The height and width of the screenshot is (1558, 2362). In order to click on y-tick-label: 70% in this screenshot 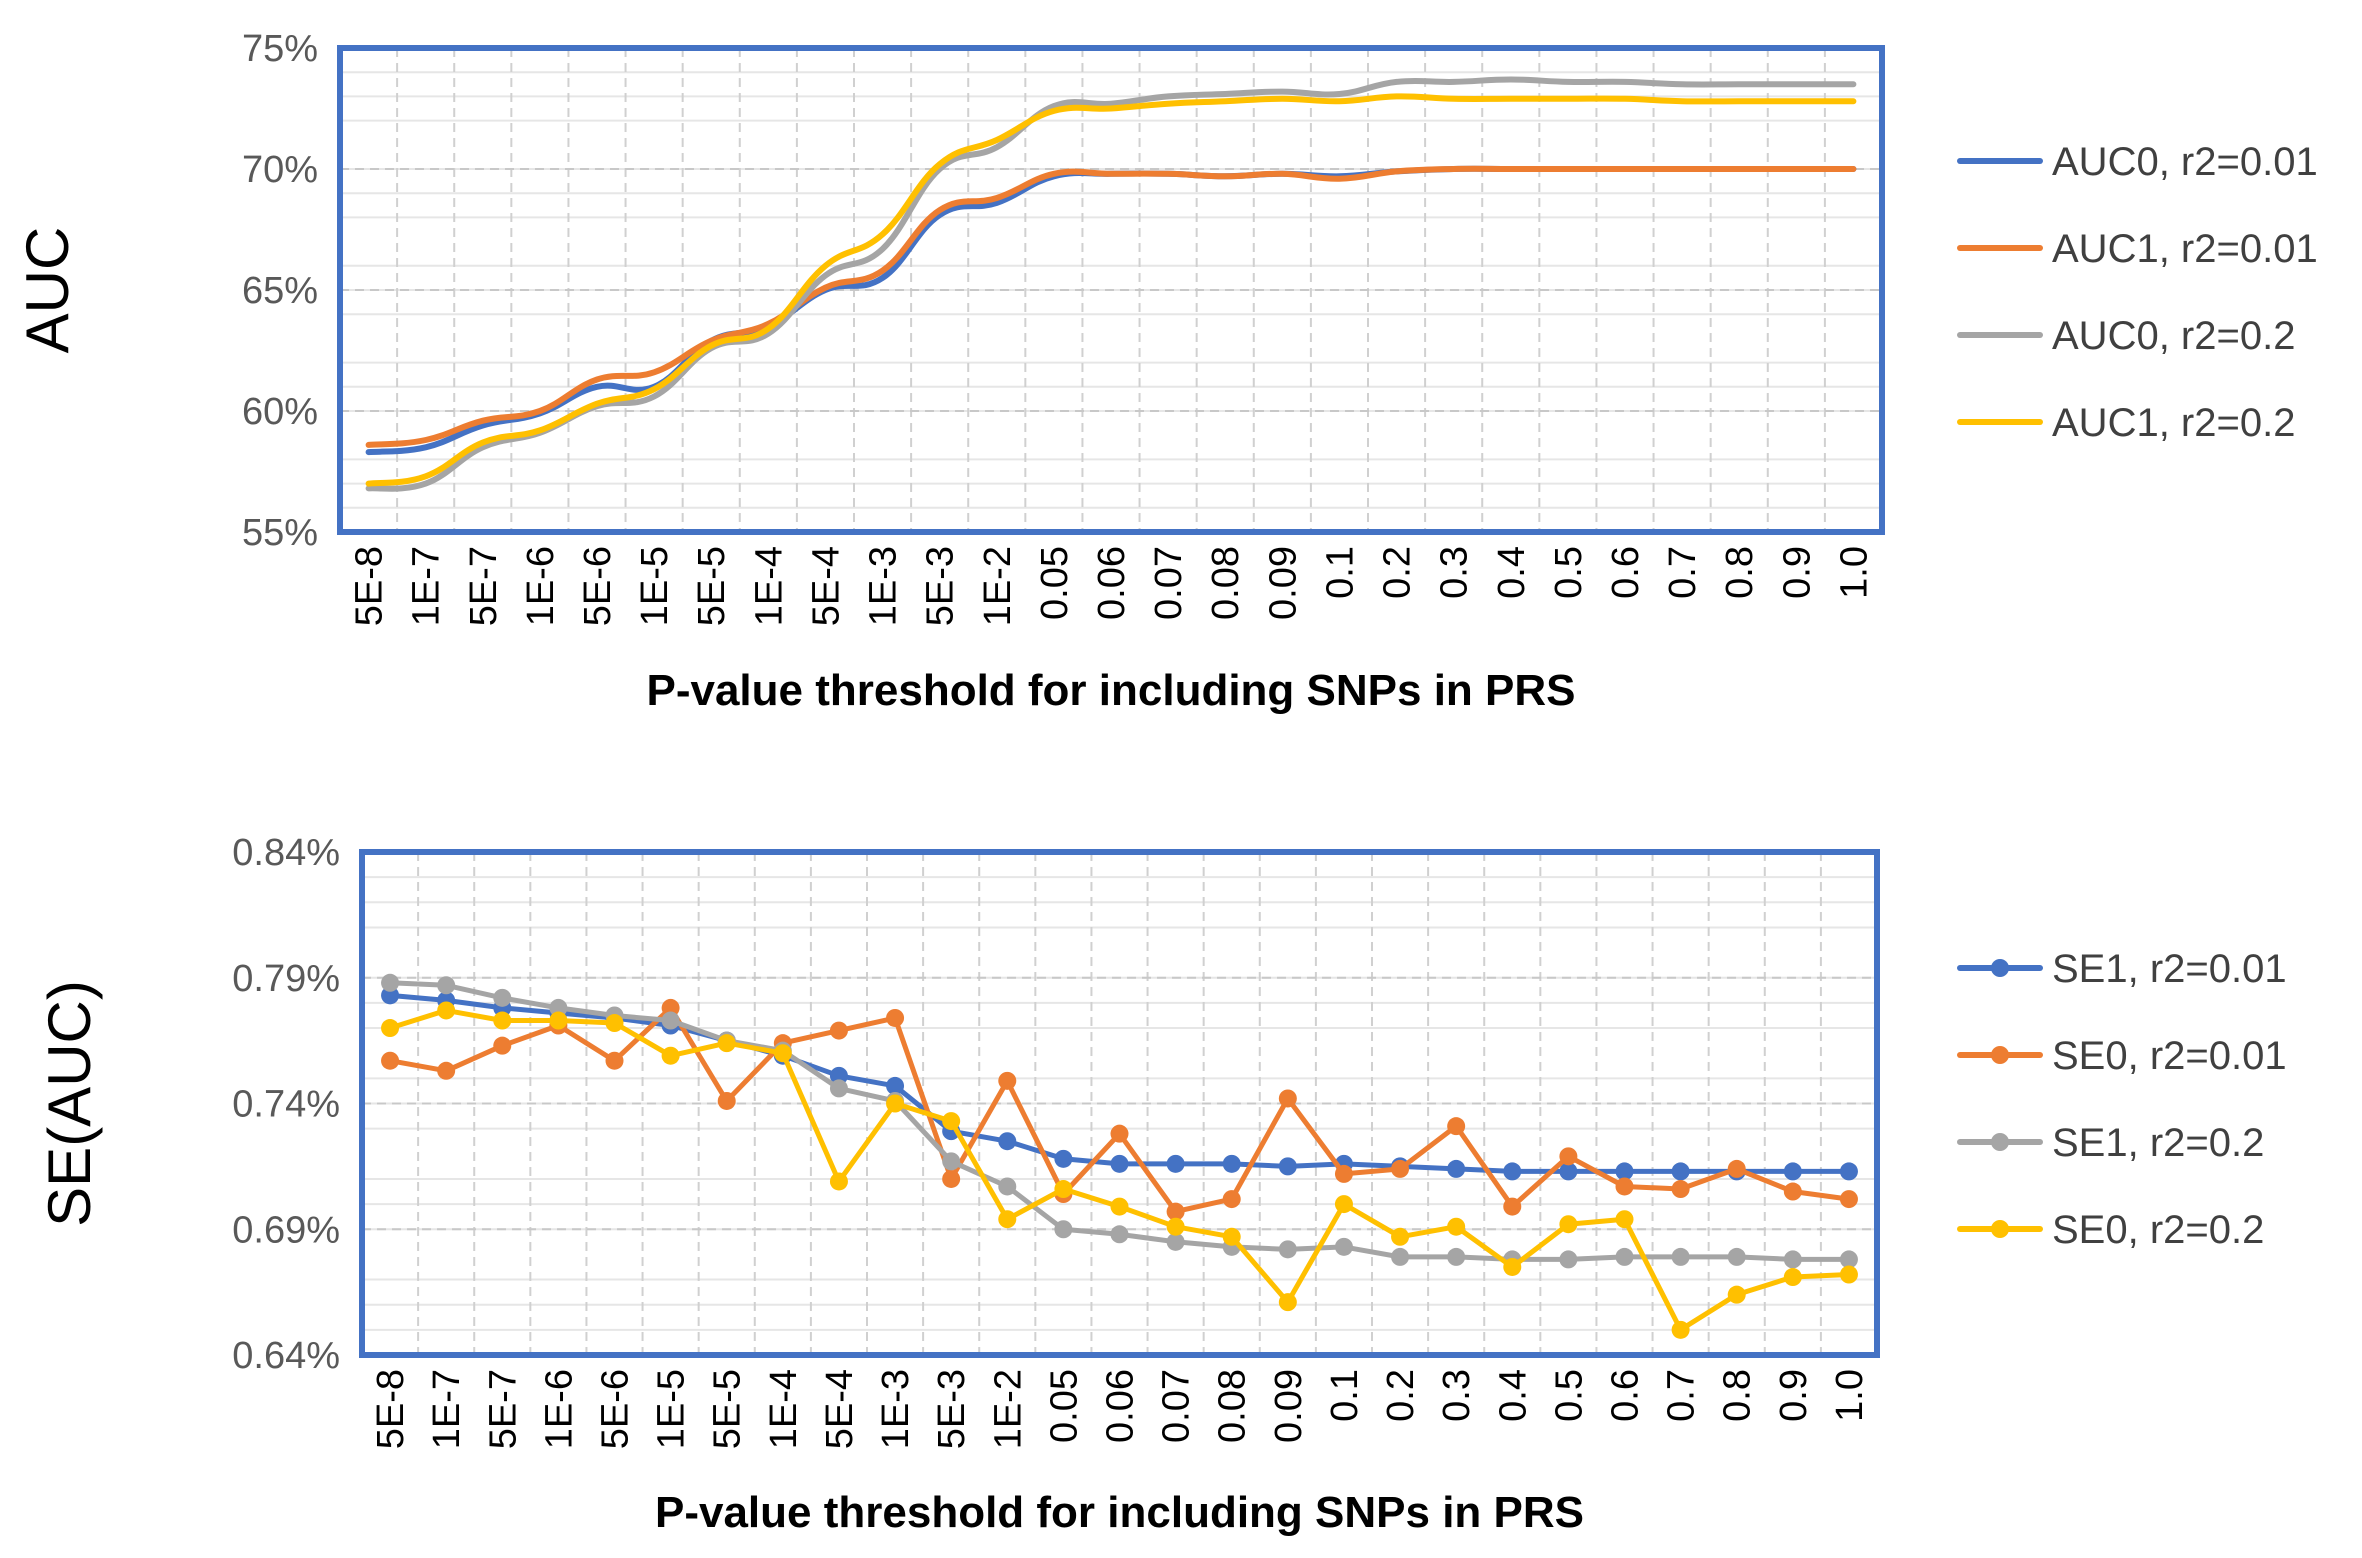, I will do `click(280, 170)`.